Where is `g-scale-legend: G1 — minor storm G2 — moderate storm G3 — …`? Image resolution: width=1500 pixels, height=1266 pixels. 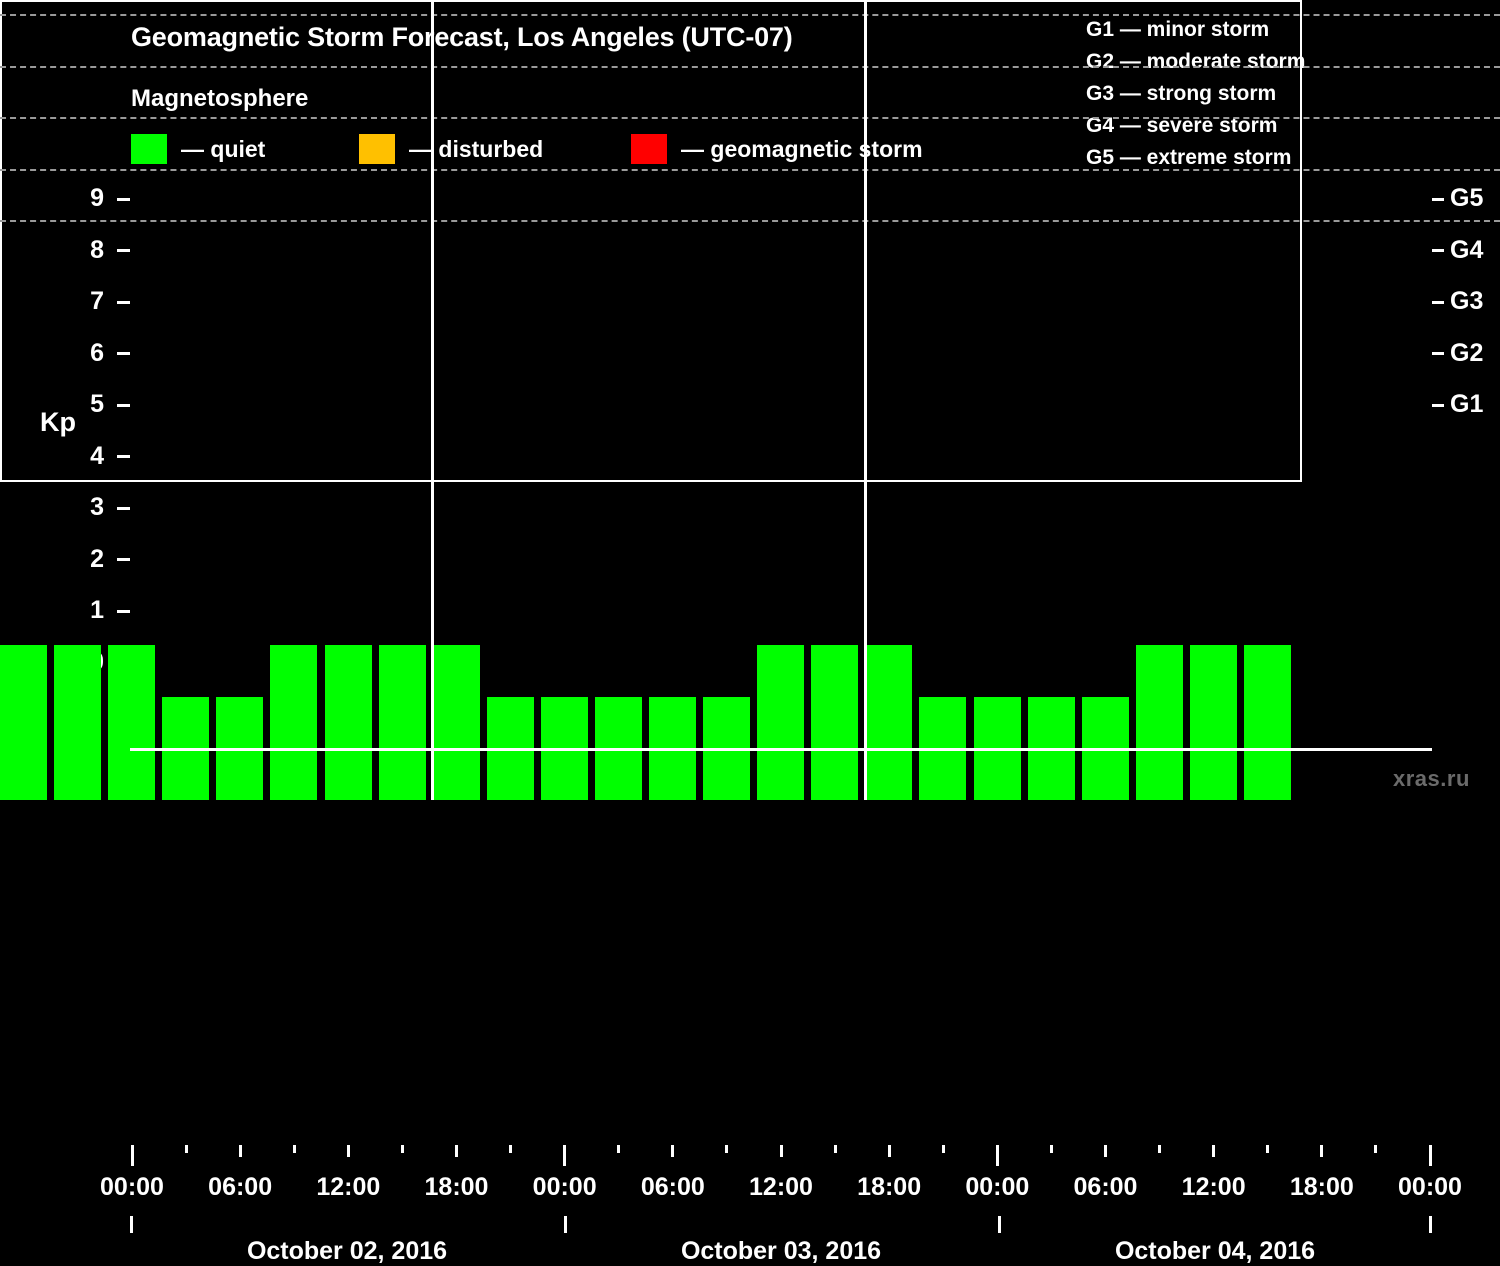 g-scale-legend: G1 — minor storm G2 — moderate storm G3 — … is located at coordinates (1278, 94).